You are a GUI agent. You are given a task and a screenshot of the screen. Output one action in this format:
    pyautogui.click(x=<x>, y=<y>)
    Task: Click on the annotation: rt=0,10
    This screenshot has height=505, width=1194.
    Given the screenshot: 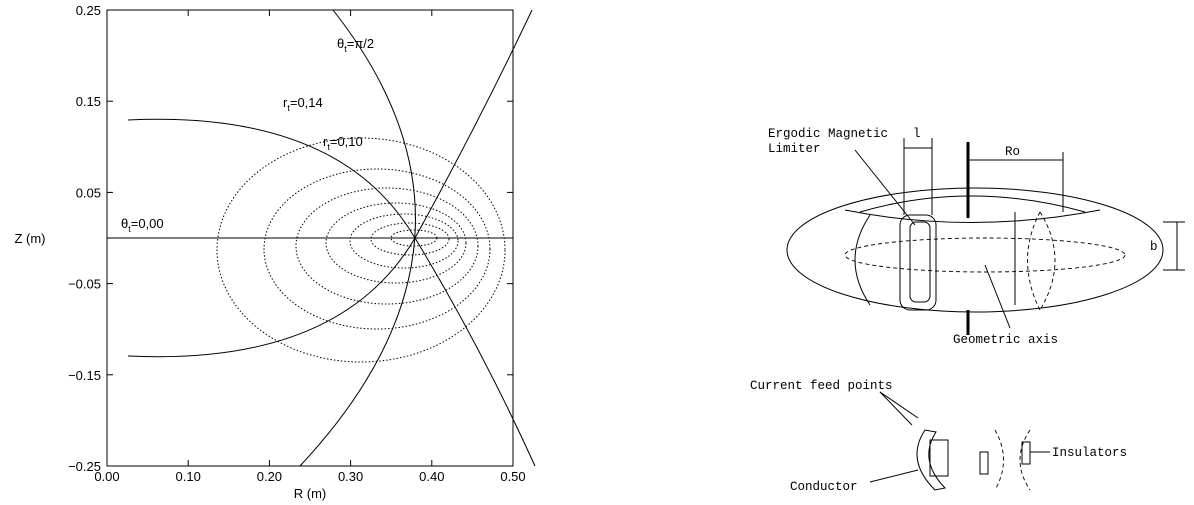 What is the action you would take?
    pyautogui.click(x=343, y=143)
    